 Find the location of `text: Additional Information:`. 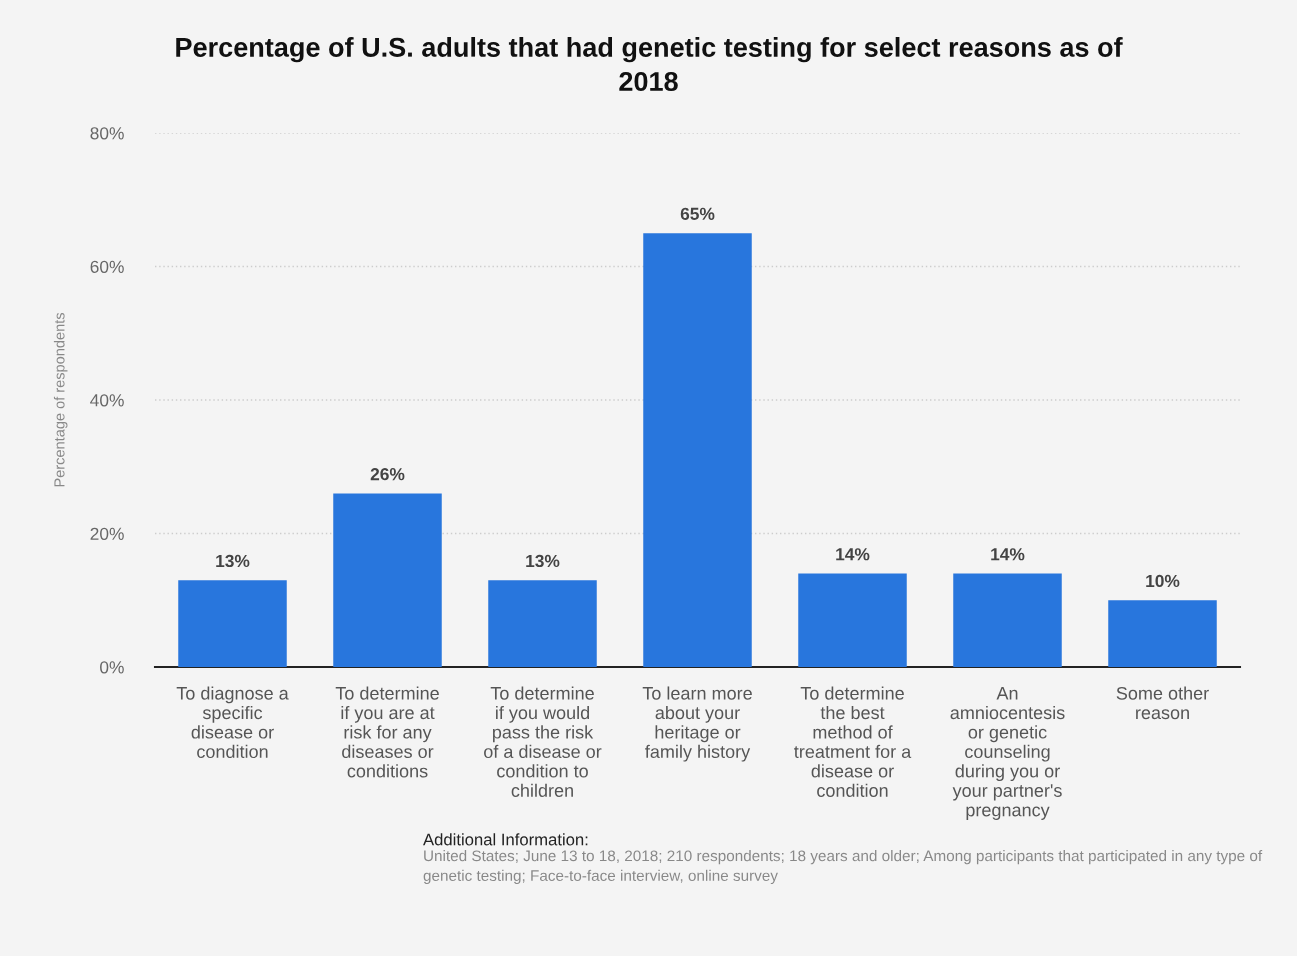

text: Additional Information: is located at coordinates (505, 839).